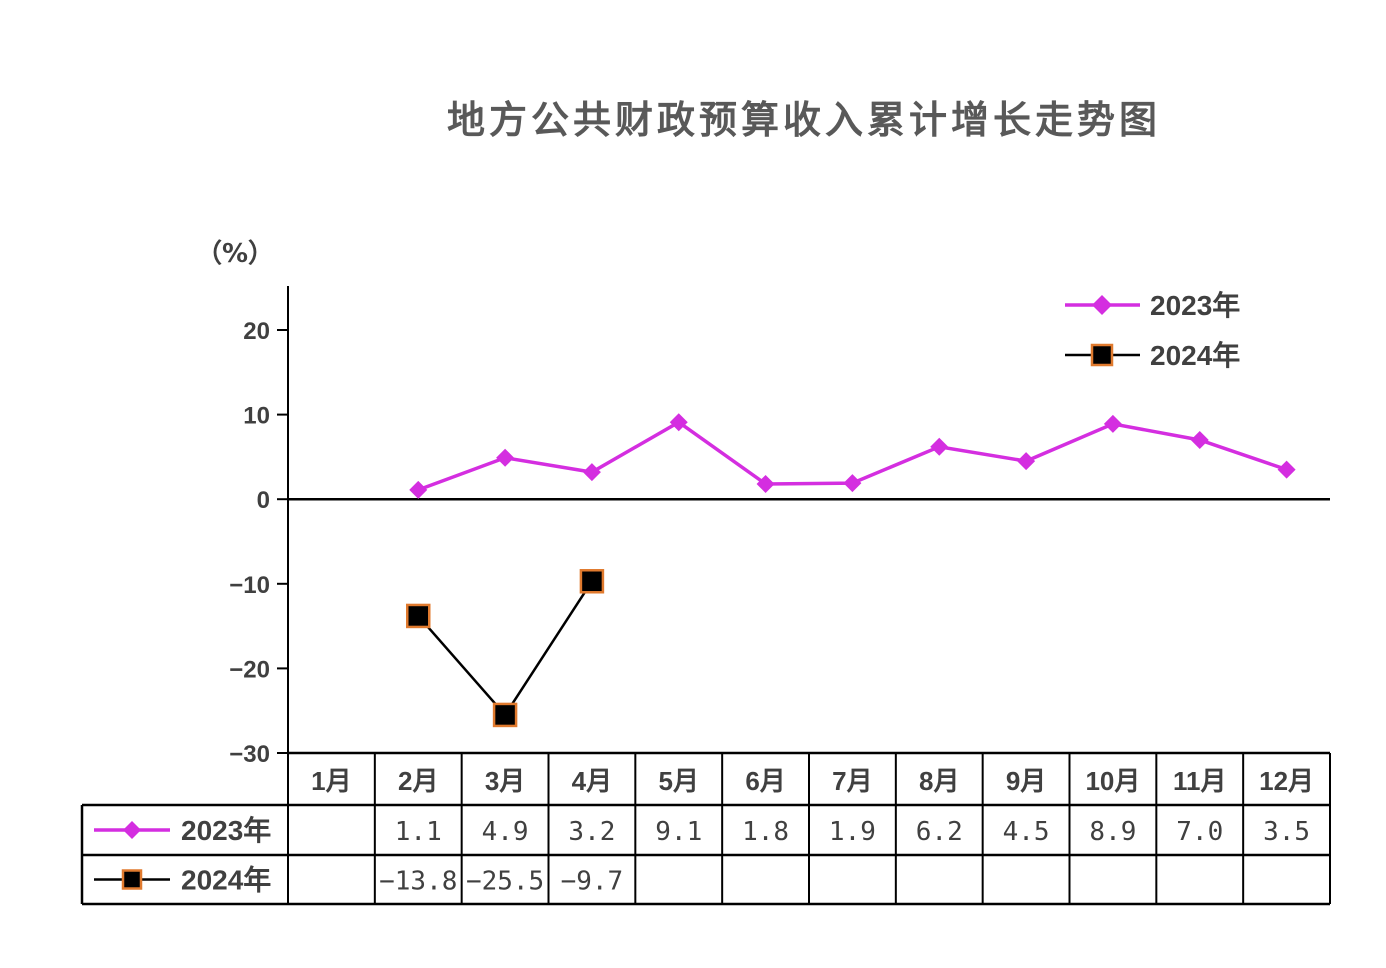  I want to click on y-tick-label: 20, so click(256, 331).